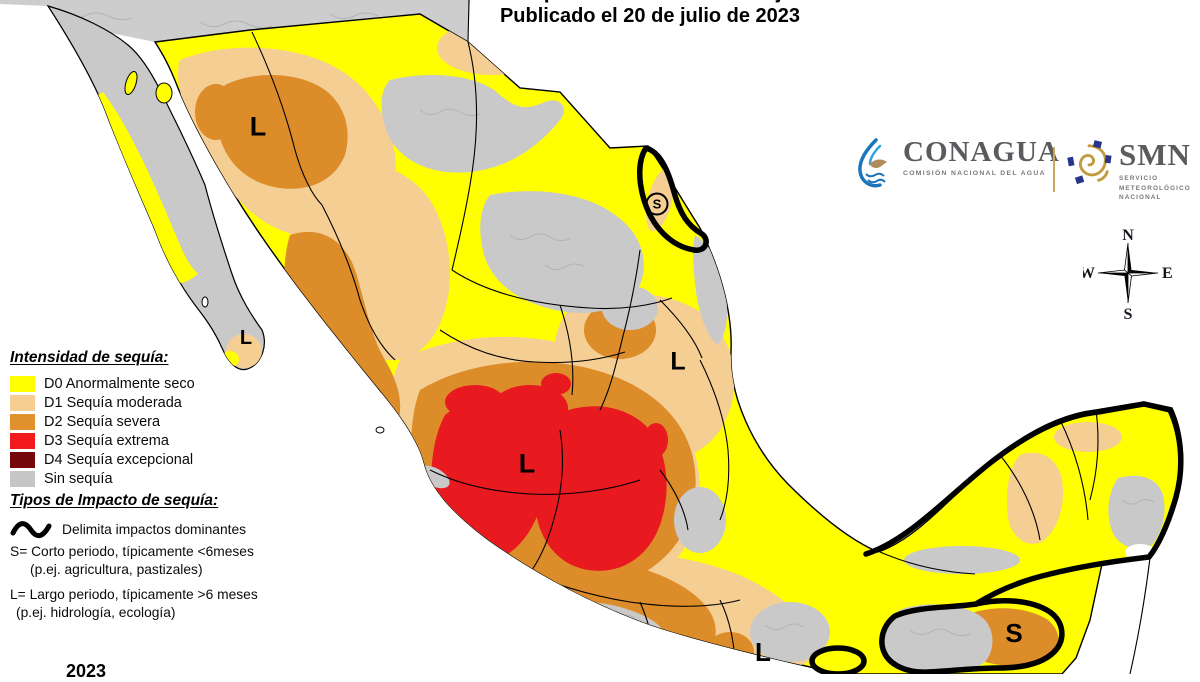  What do you see at coordinates (154, 529) in the screenshot?
I see `delimiter-label: Delimita impactos dominantes` at bounding box center [154, 529].